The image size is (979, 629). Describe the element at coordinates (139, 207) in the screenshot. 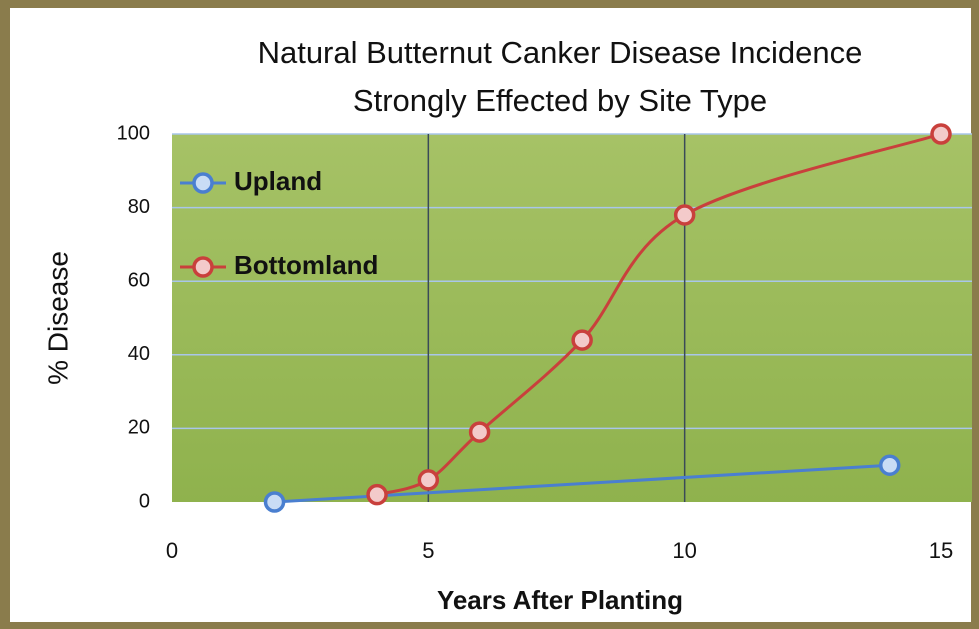

I see `y-tick-label: 80` at that location.